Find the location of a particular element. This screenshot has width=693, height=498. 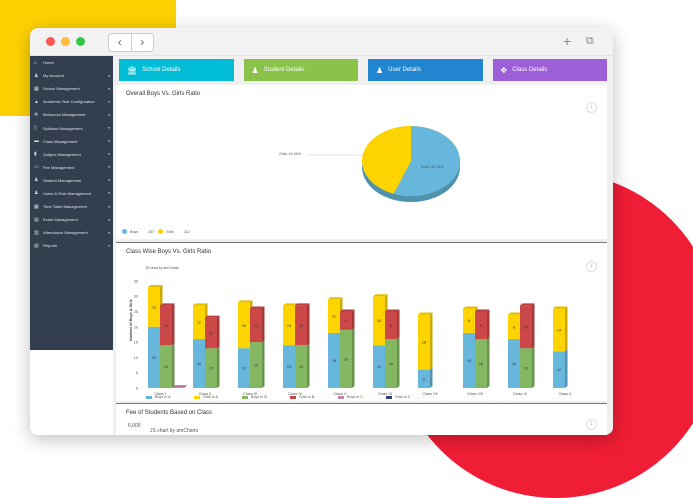

sidebar-item-home: ⌂ Home is located at coordinates (71, 62).